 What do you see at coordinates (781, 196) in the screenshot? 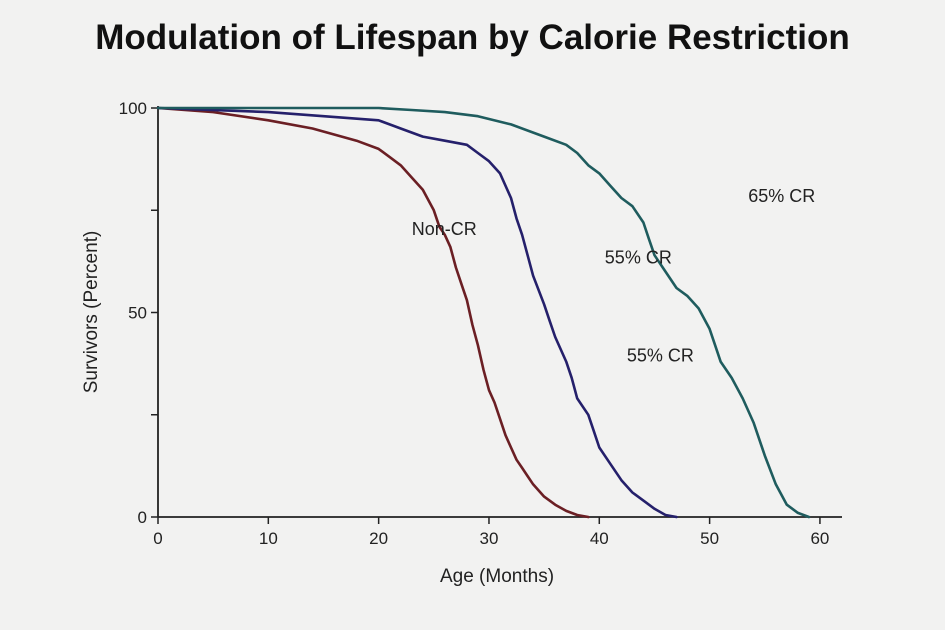
I see `series-label: 65% CR` at bounding box center [781, 196].